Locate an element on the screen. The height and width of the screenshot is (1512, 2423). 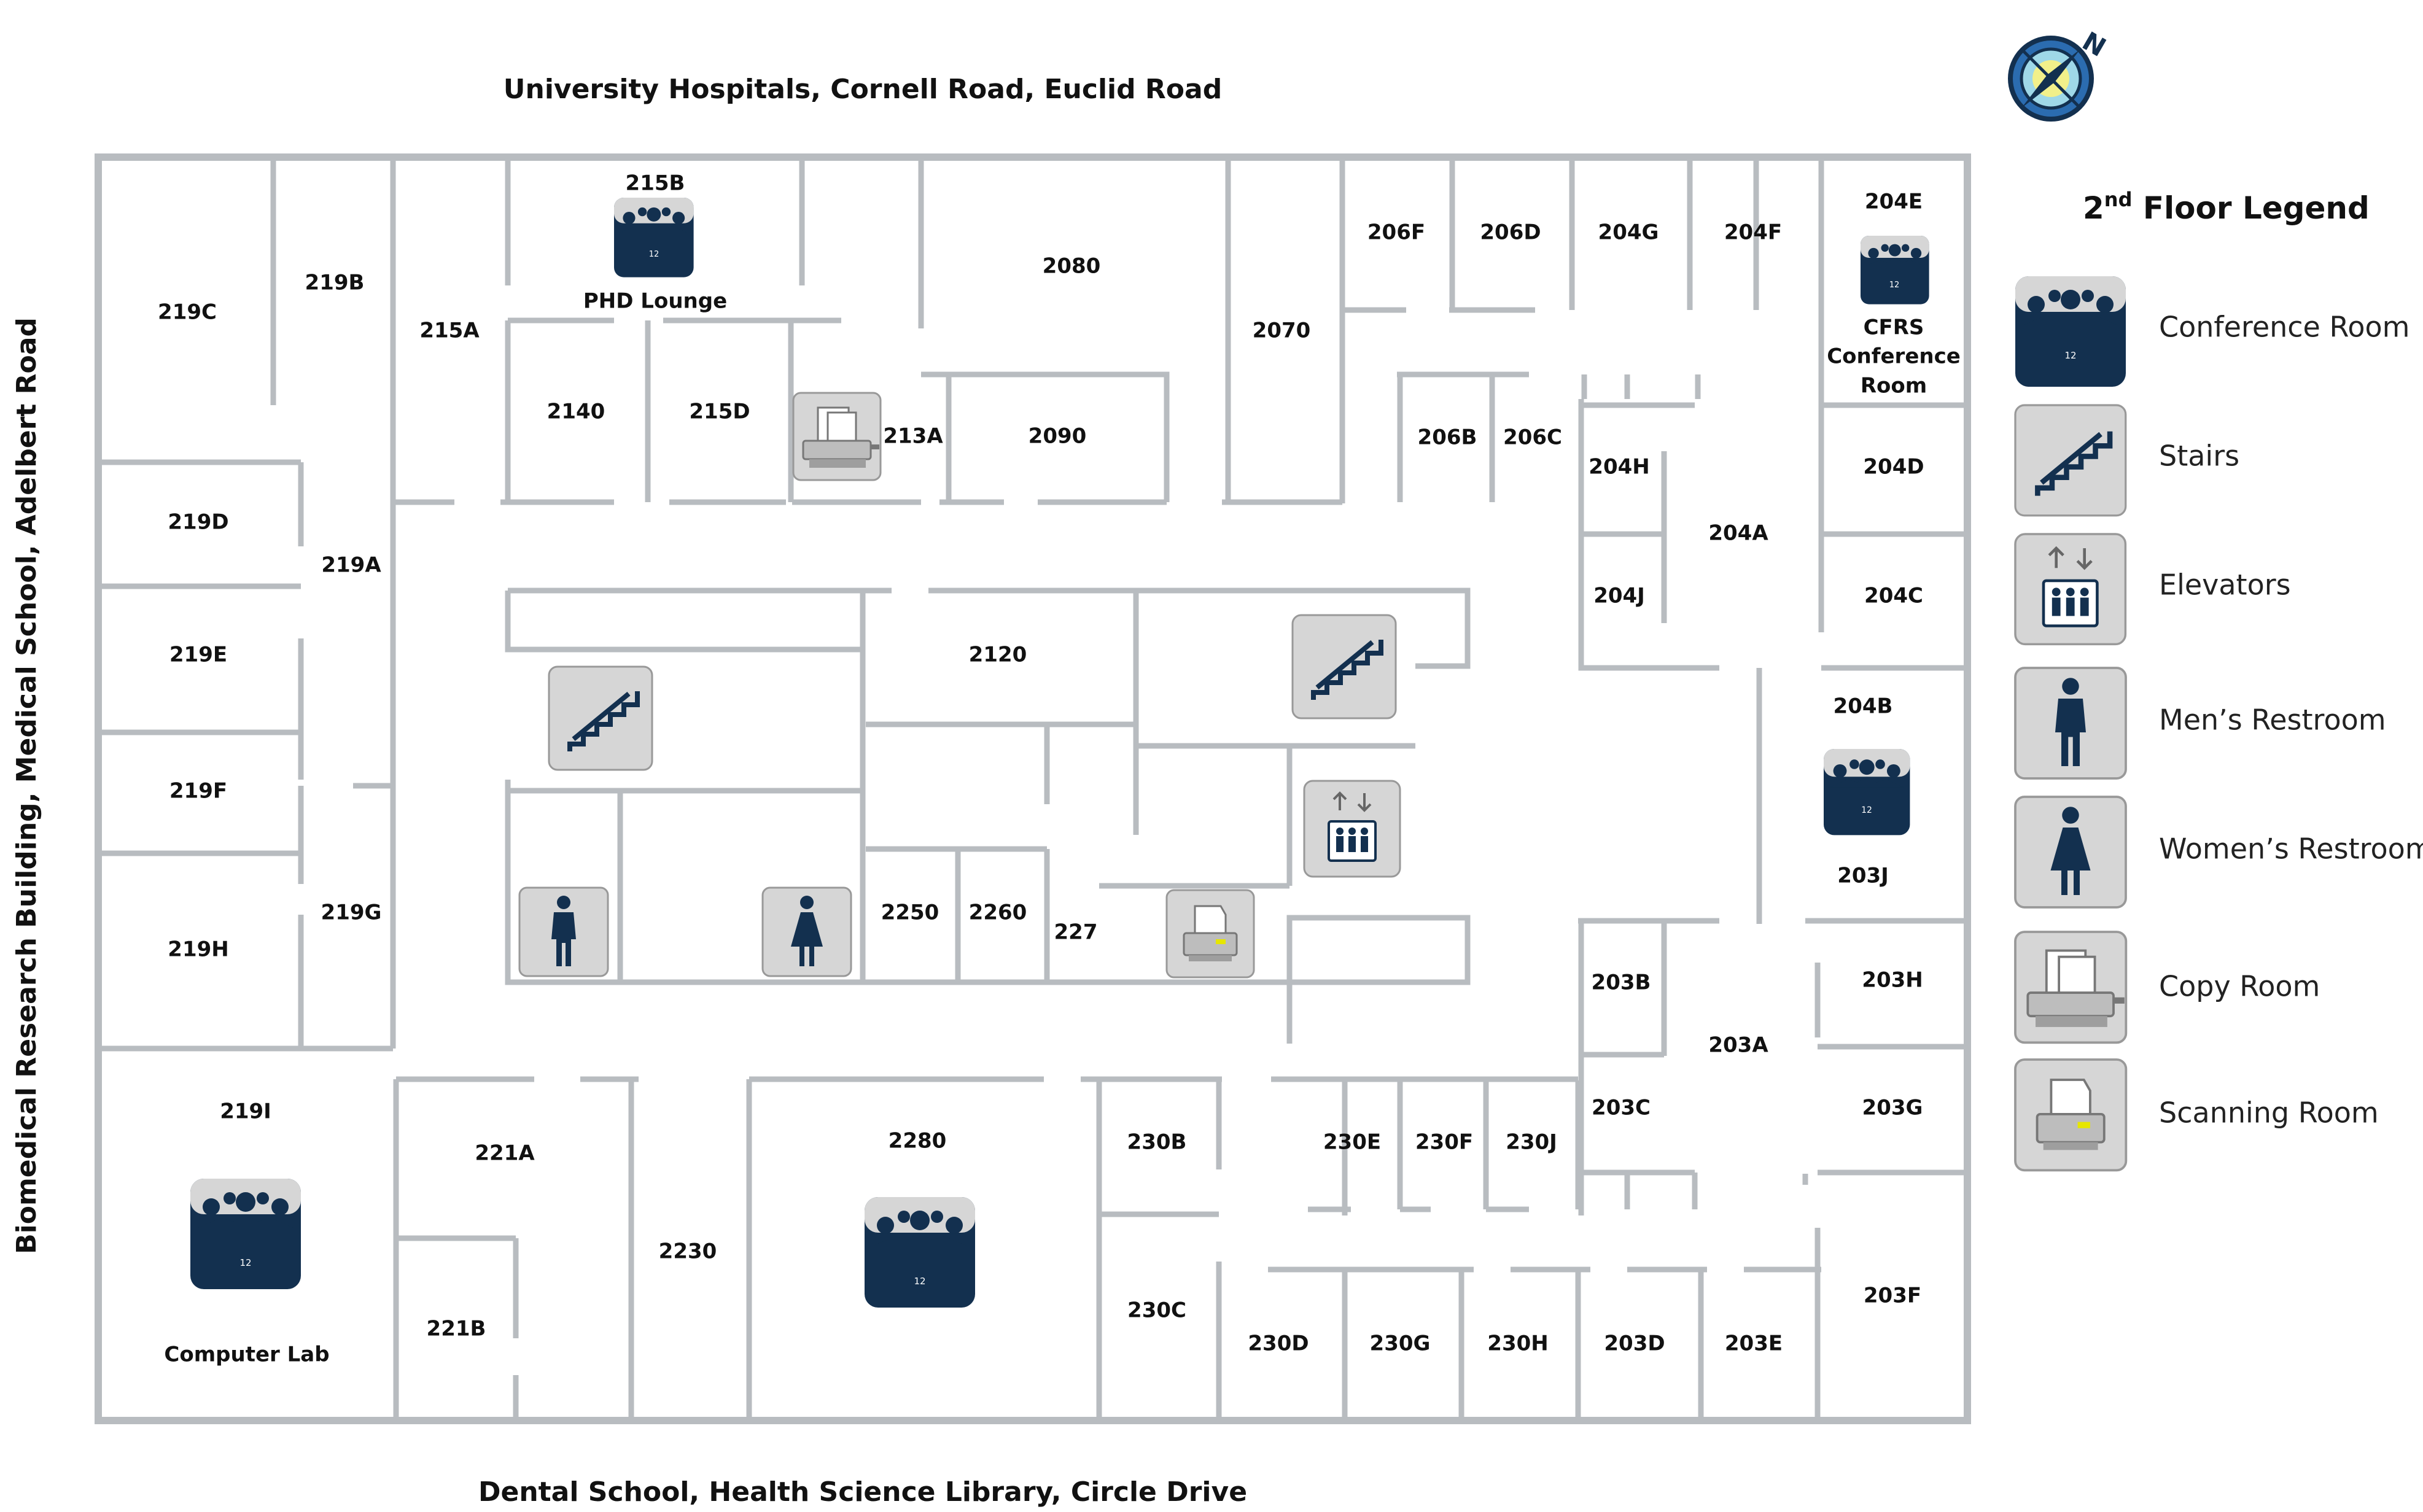
room-219F: 219F is located at coordinates (198, 791).